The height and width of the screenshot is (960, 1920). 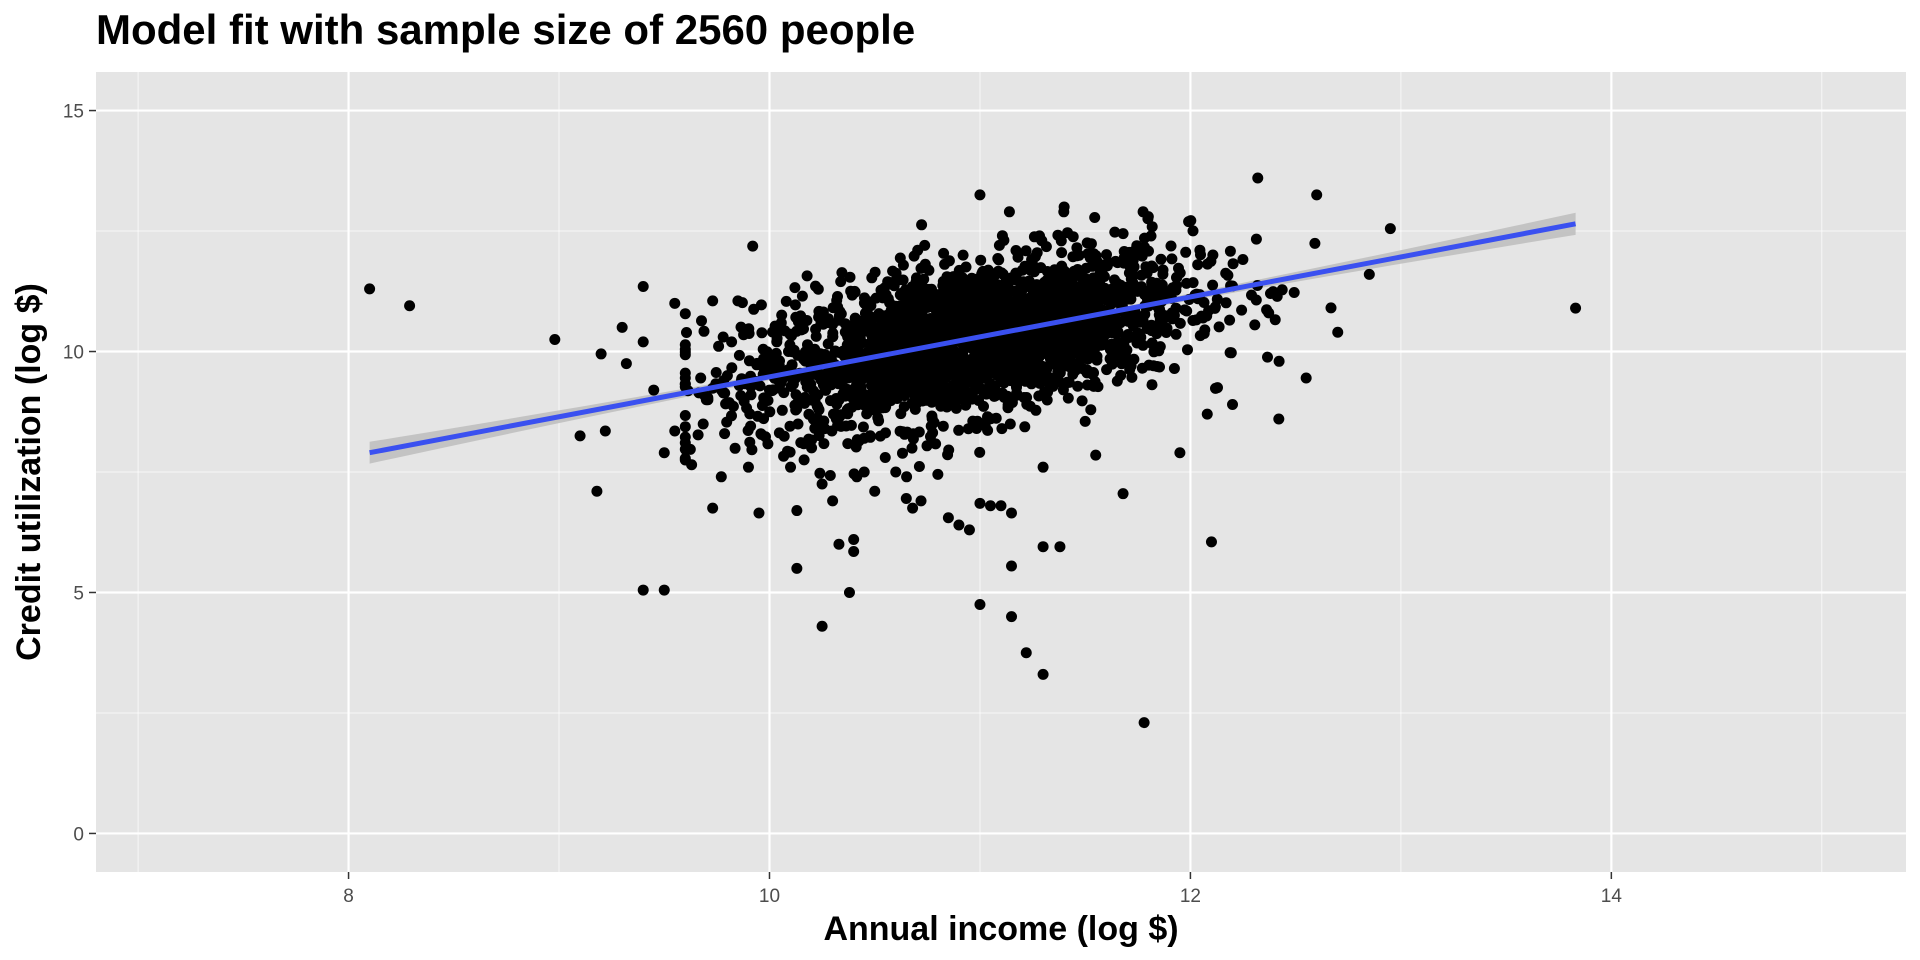 I want to click on y-axis-ticks: 0 5 10 15, so click(x=79, y=473).